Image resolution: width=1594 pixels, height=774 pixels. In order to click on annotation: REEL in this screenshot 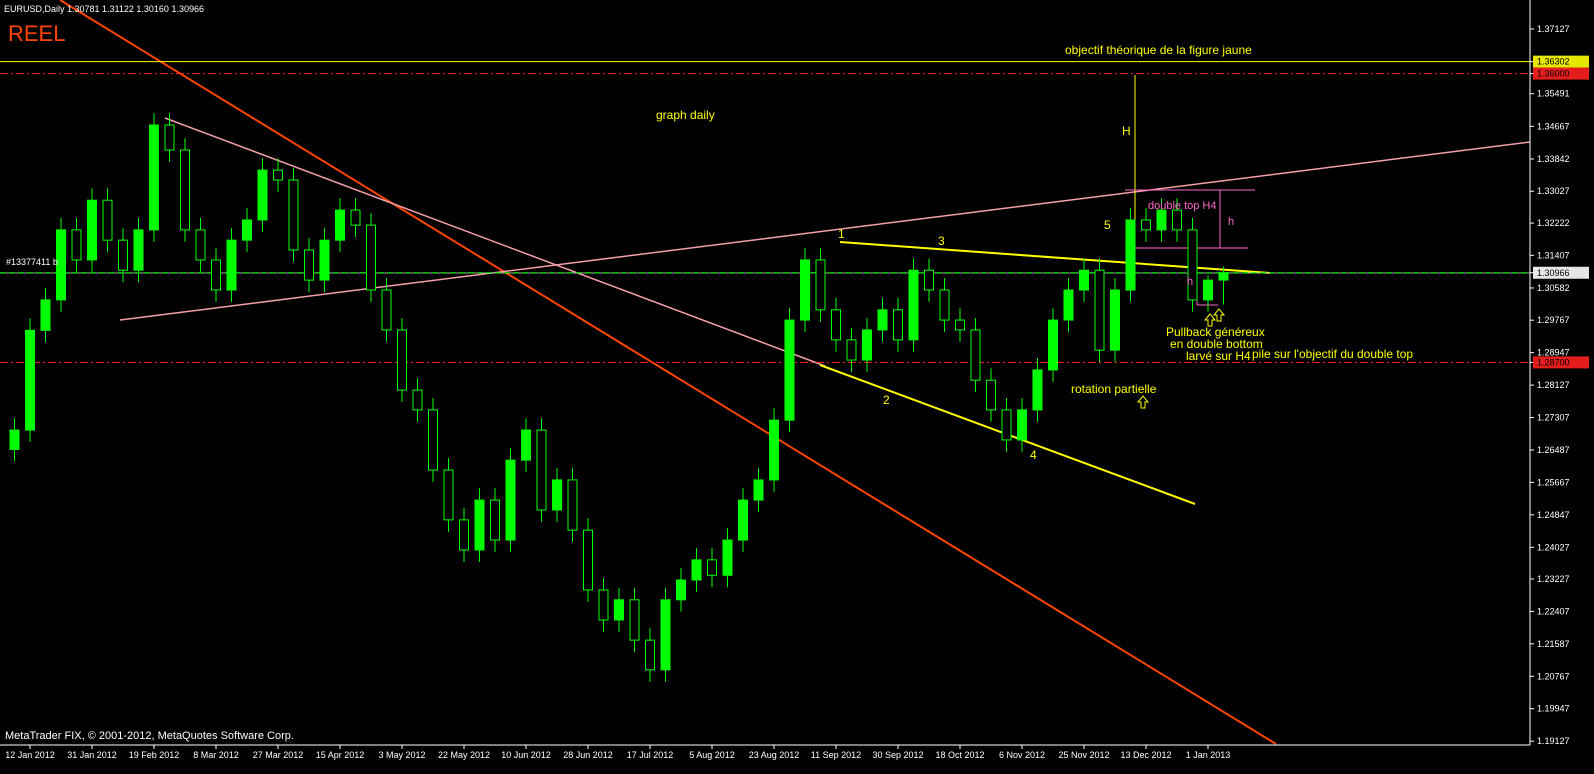, I will do `click(36, 33)`.